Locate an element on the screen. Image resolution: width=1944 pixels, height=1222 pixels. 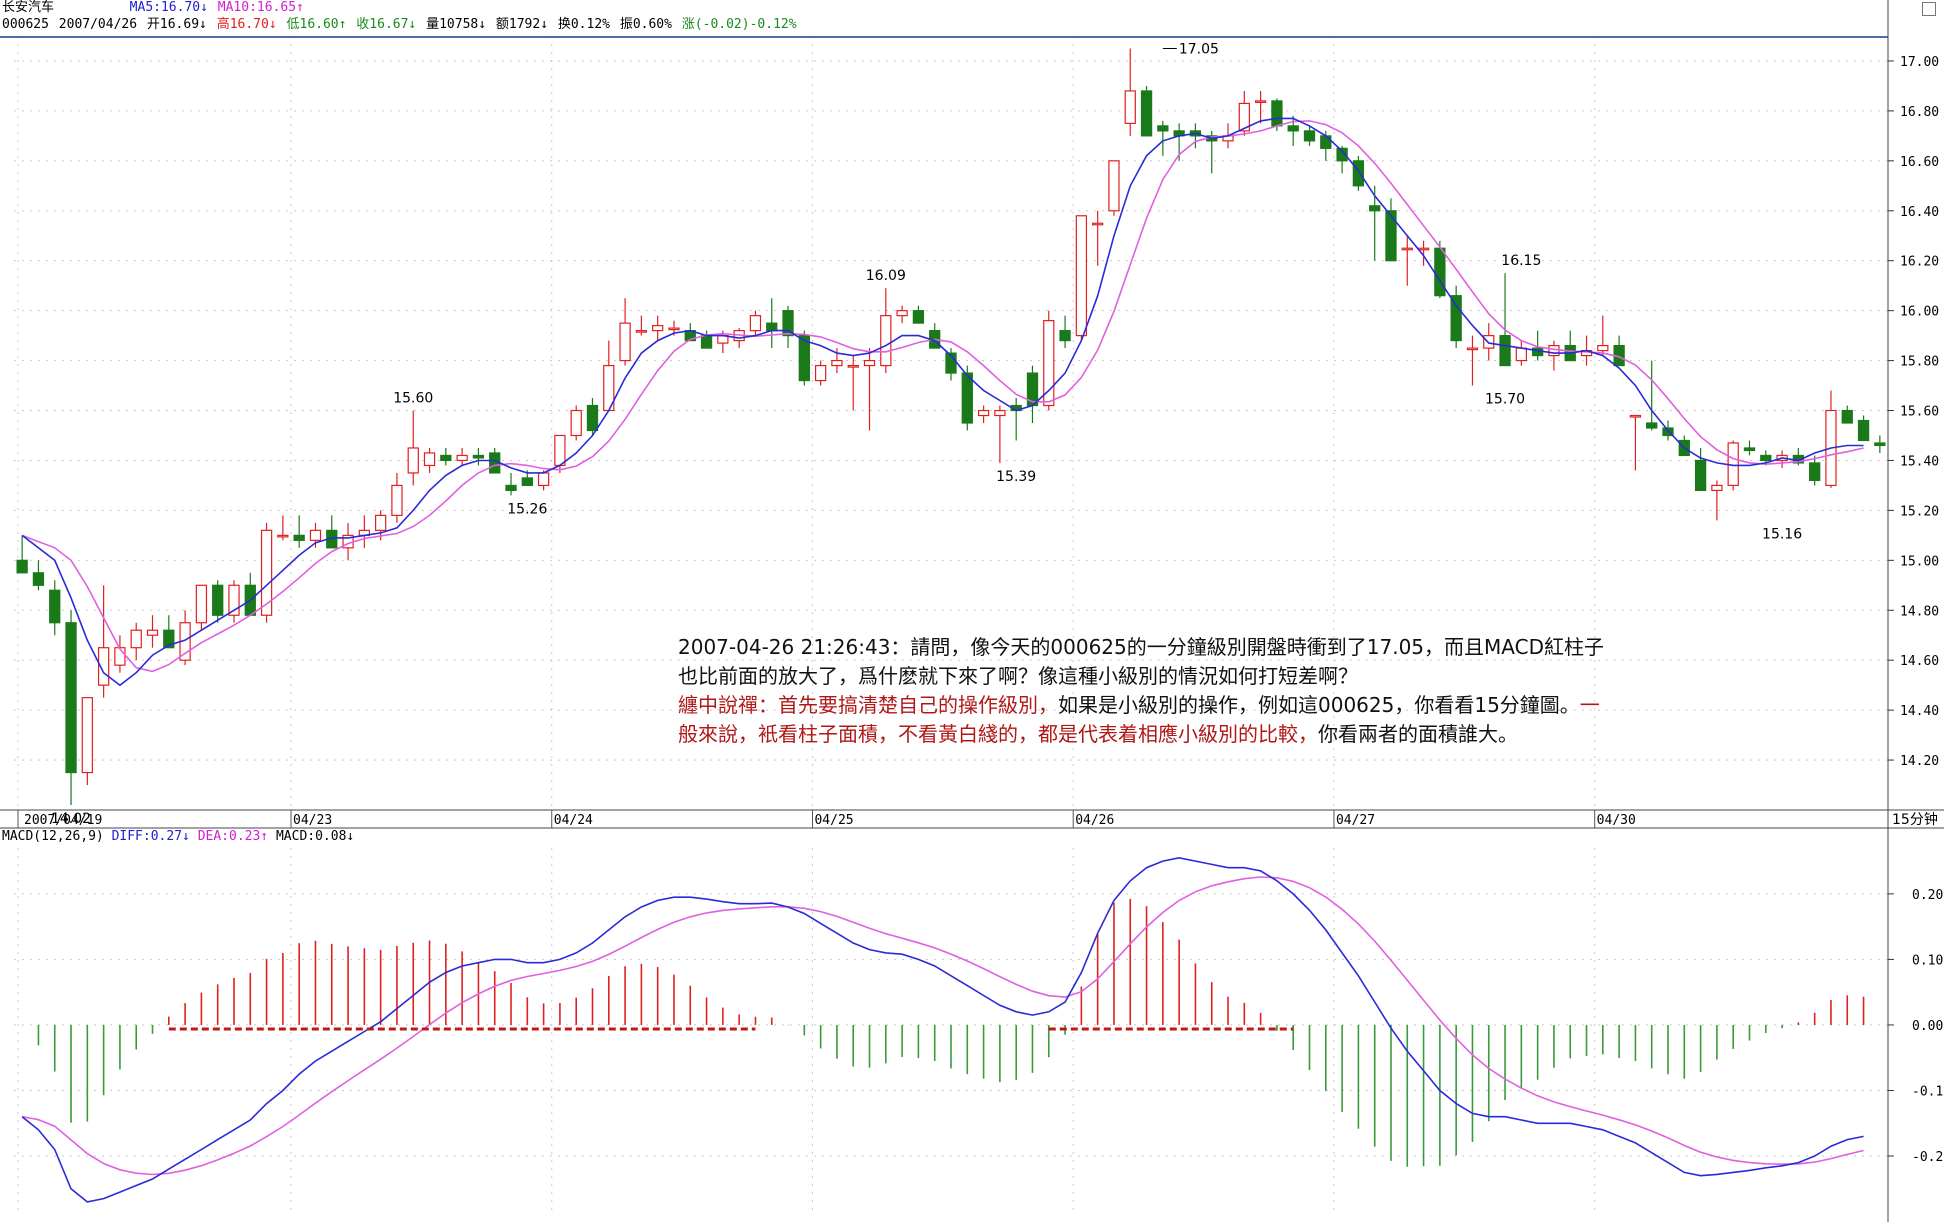
price-annotation: 15.16 is located at coordinates (1782, 534).